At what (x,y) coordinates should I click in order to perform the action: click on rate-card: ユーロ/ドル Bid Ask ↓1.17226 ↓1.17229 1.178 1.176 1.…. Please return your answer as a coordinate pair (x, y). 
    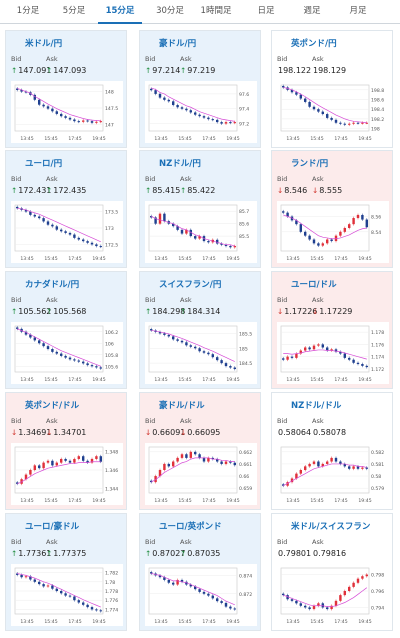
    Looking at the image, I should click on (332, 330).